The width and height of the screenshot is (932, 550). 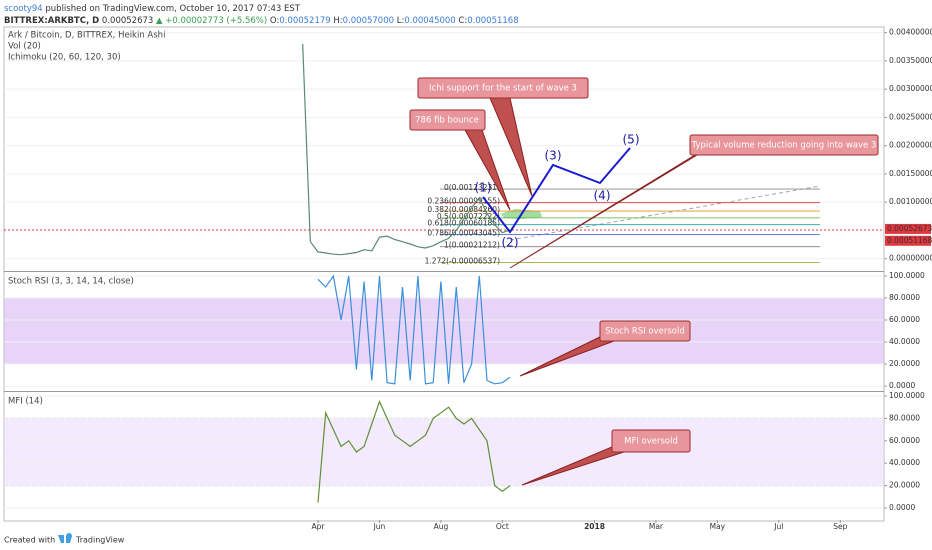 What do you see at coordinates (602, 196) in the screenshot?
I see `wave-label: (4)` at bounding box center [602, 196].